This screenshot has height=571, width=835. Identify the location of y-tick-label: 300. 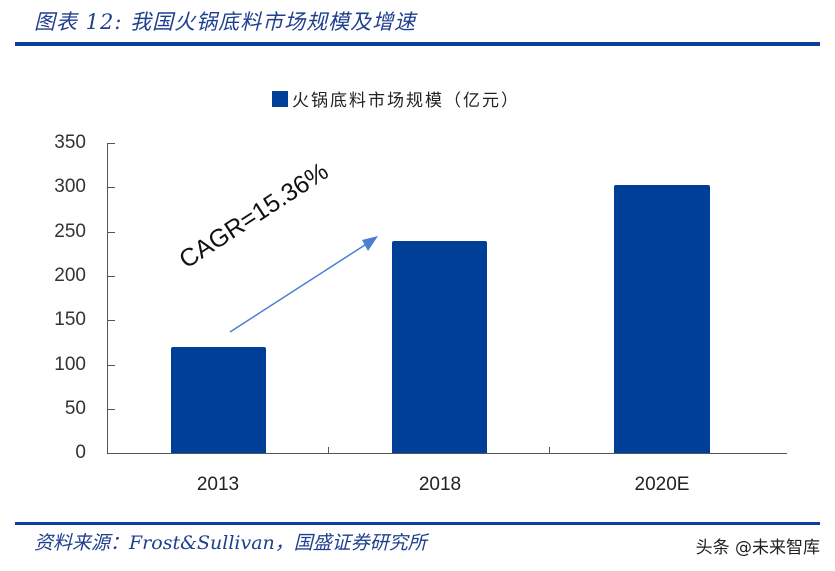
(70, 186).